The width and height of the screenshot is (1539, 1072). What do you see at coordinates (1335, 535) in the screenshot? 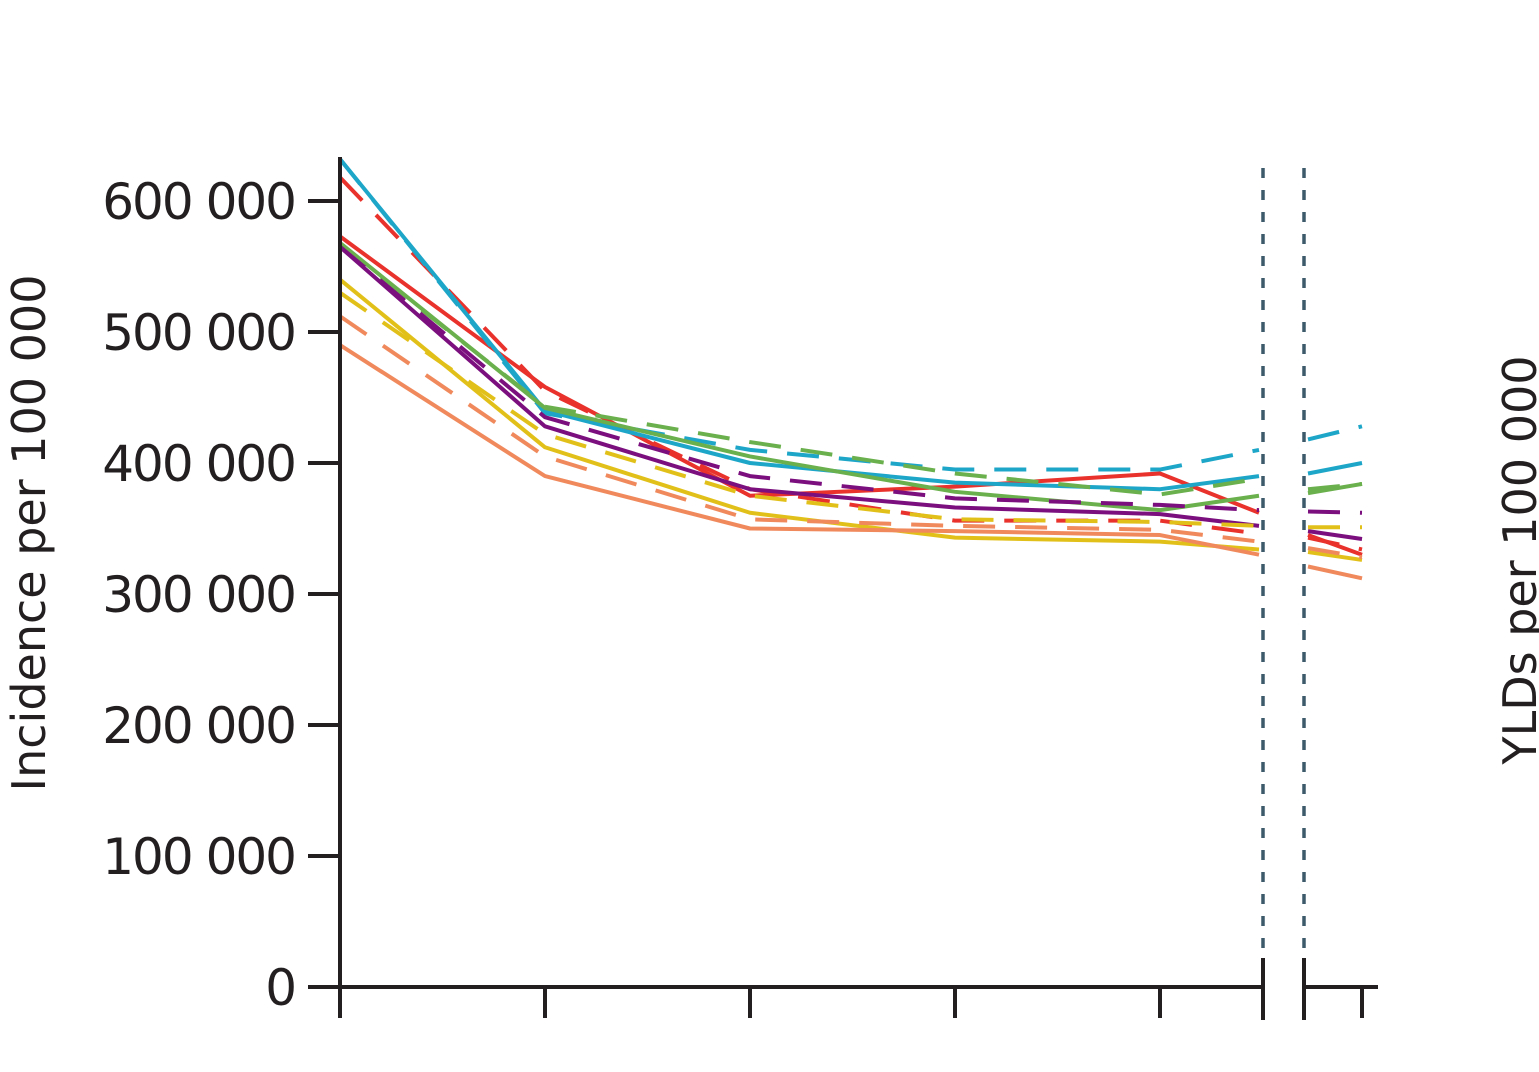
I see `series-line-7-after-break` at bounding box center [1335, 535].